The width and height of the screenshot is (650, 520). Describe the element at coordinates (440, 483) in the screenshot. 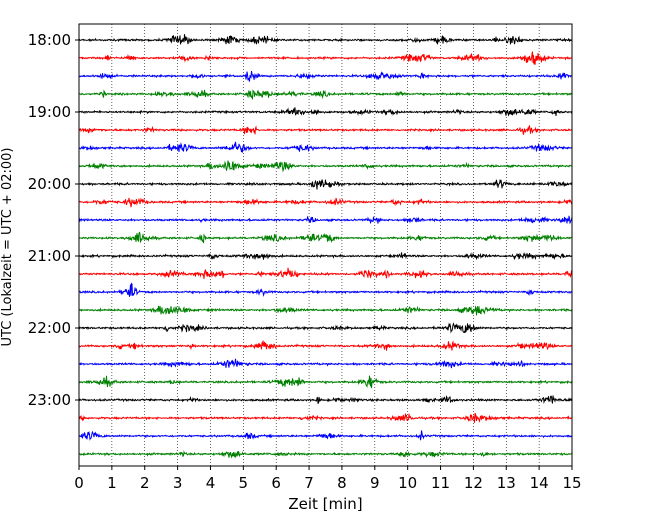

I see `x-tick-label: 11` at that location.